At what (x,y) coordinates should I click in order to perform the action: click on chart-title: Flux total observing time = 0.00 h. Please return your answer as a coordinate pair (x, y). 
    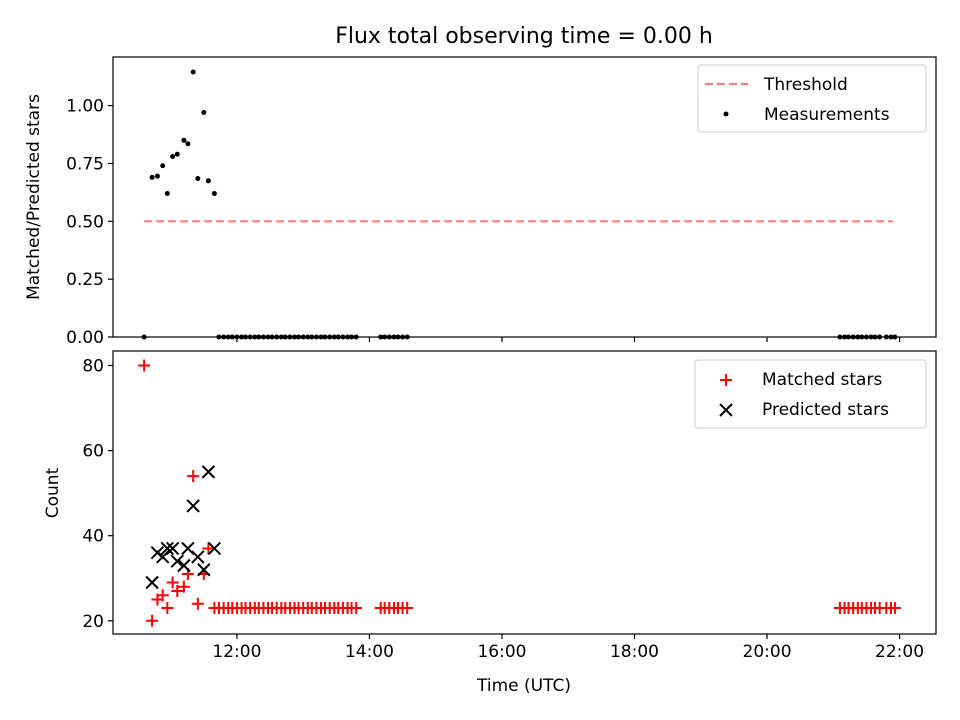
    Looking at the image, I should click on (524, 36).